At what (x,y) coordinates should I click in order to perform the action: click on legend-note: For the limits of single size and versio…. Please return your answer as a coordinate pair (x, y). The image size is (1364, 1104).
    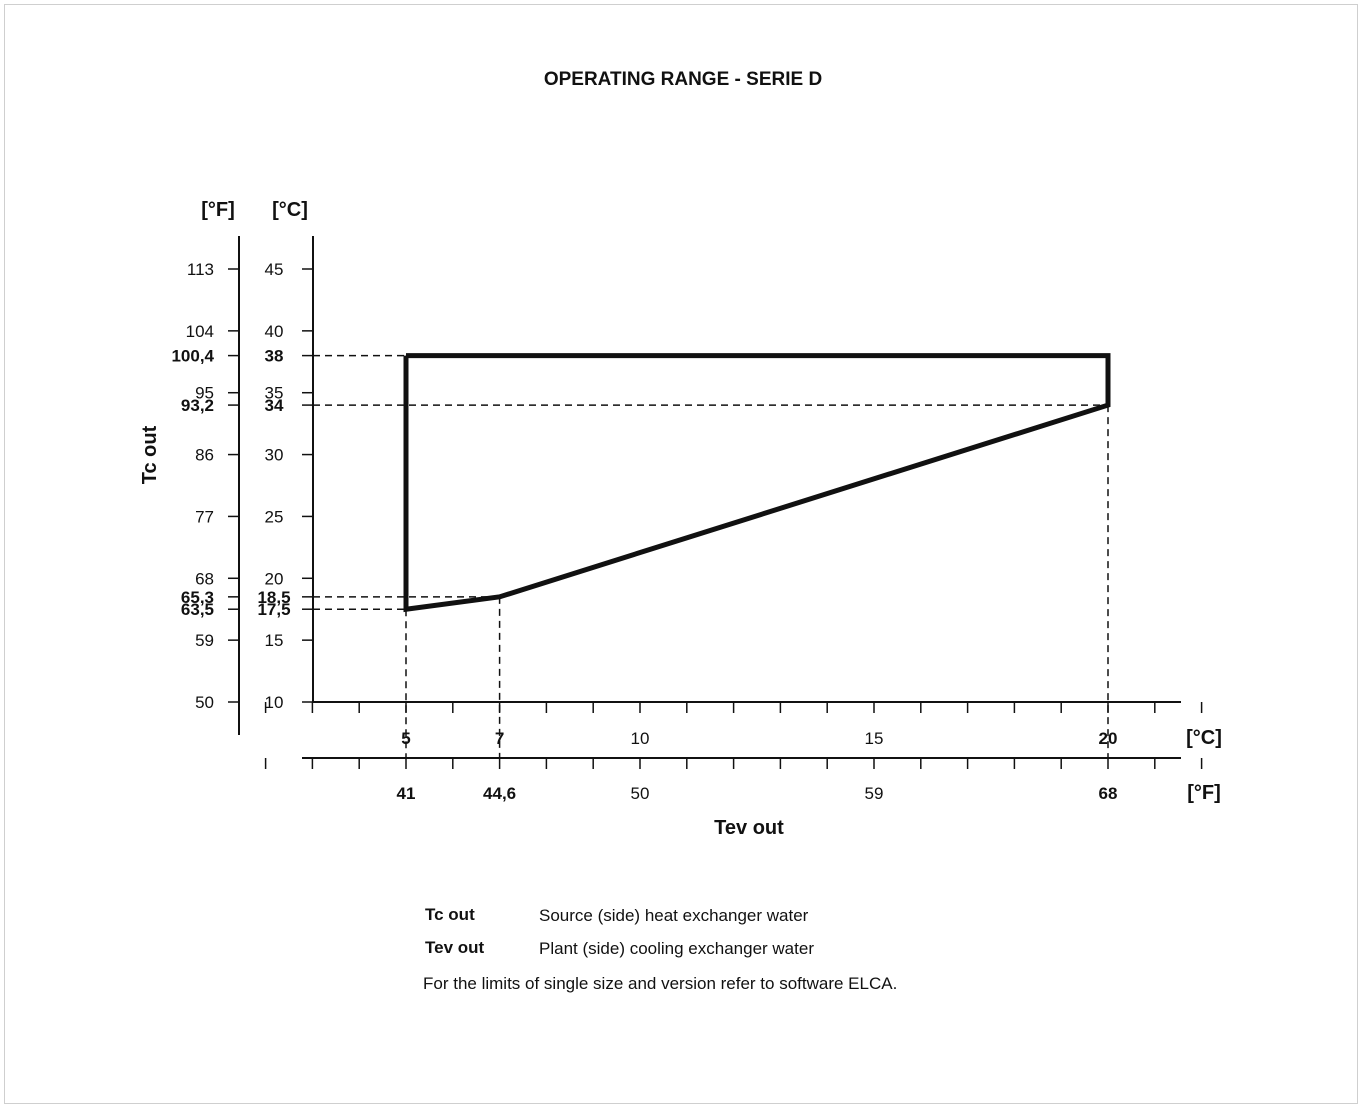
    Looking at the image, I should click on (660, 983).